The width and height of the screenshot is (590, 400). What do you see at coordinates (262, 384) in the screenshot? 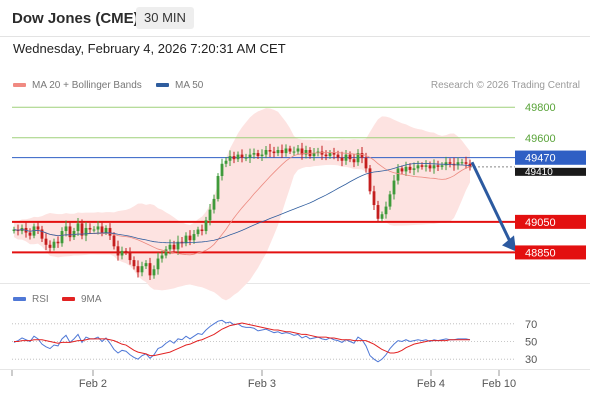
I see `x-tick-label: Feb 3` at bounding box center [262, 384].